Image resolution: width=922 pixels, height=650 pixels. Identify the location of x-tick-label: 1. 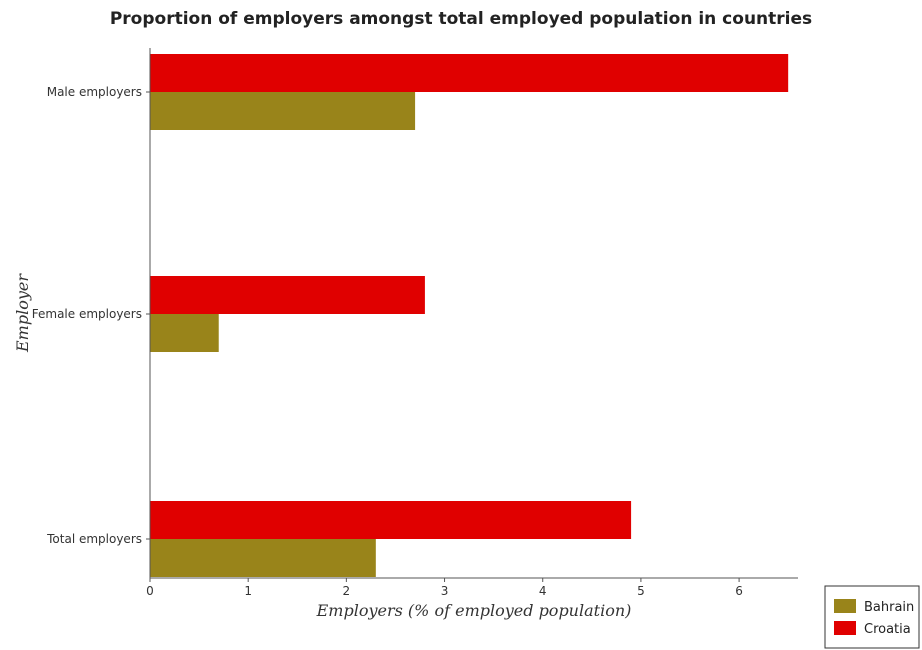
(248, 591).